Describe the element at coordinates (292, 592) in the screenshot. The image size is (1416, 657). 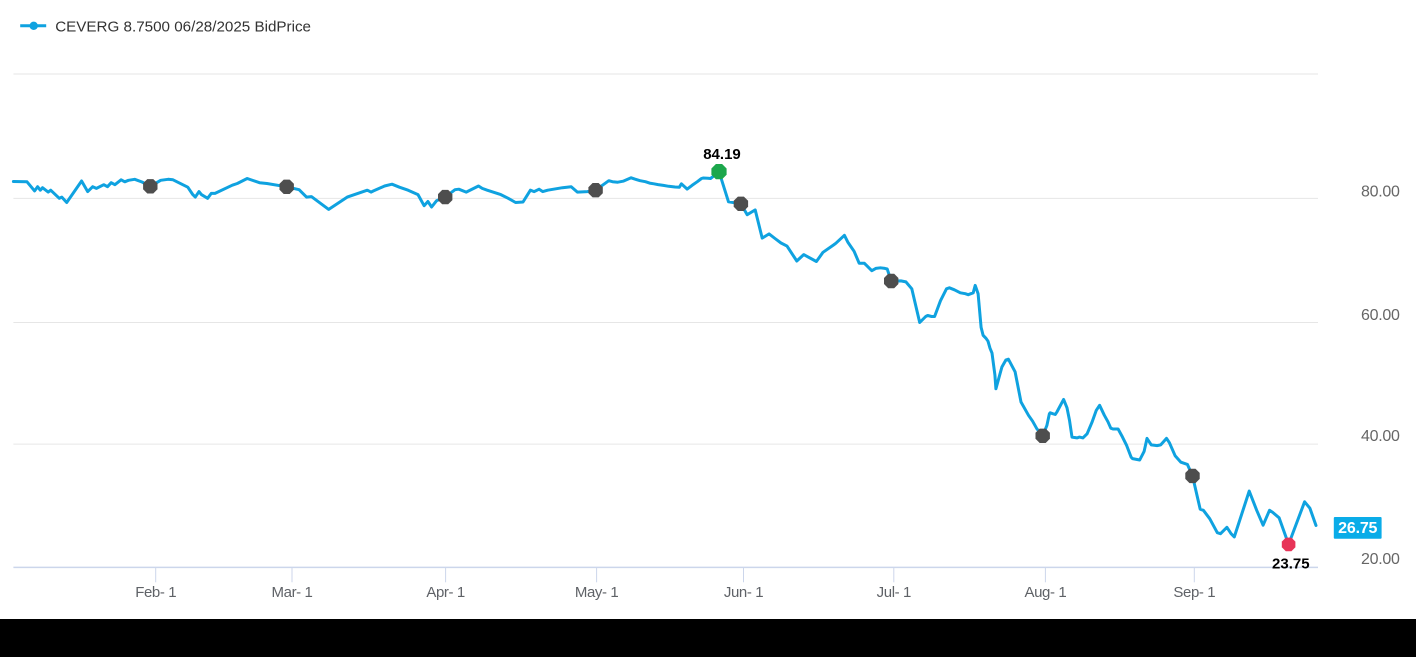
I see `svg-text: Mar- 1` at that location.